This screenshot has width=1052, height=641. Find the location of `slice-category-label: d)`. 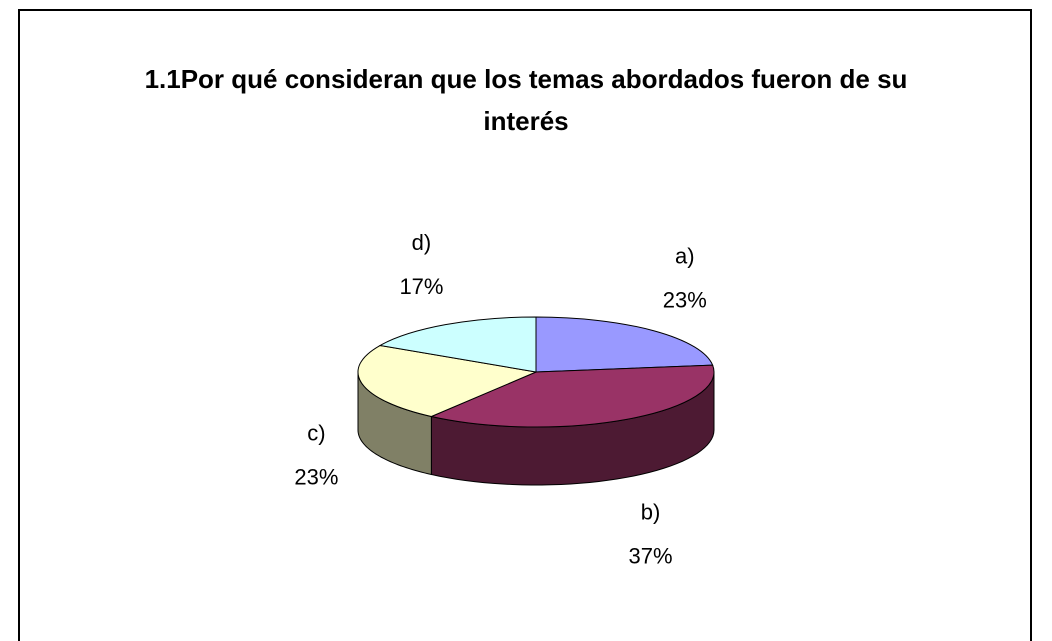

slice-category-label: d) is located at coordinates (422, 242).